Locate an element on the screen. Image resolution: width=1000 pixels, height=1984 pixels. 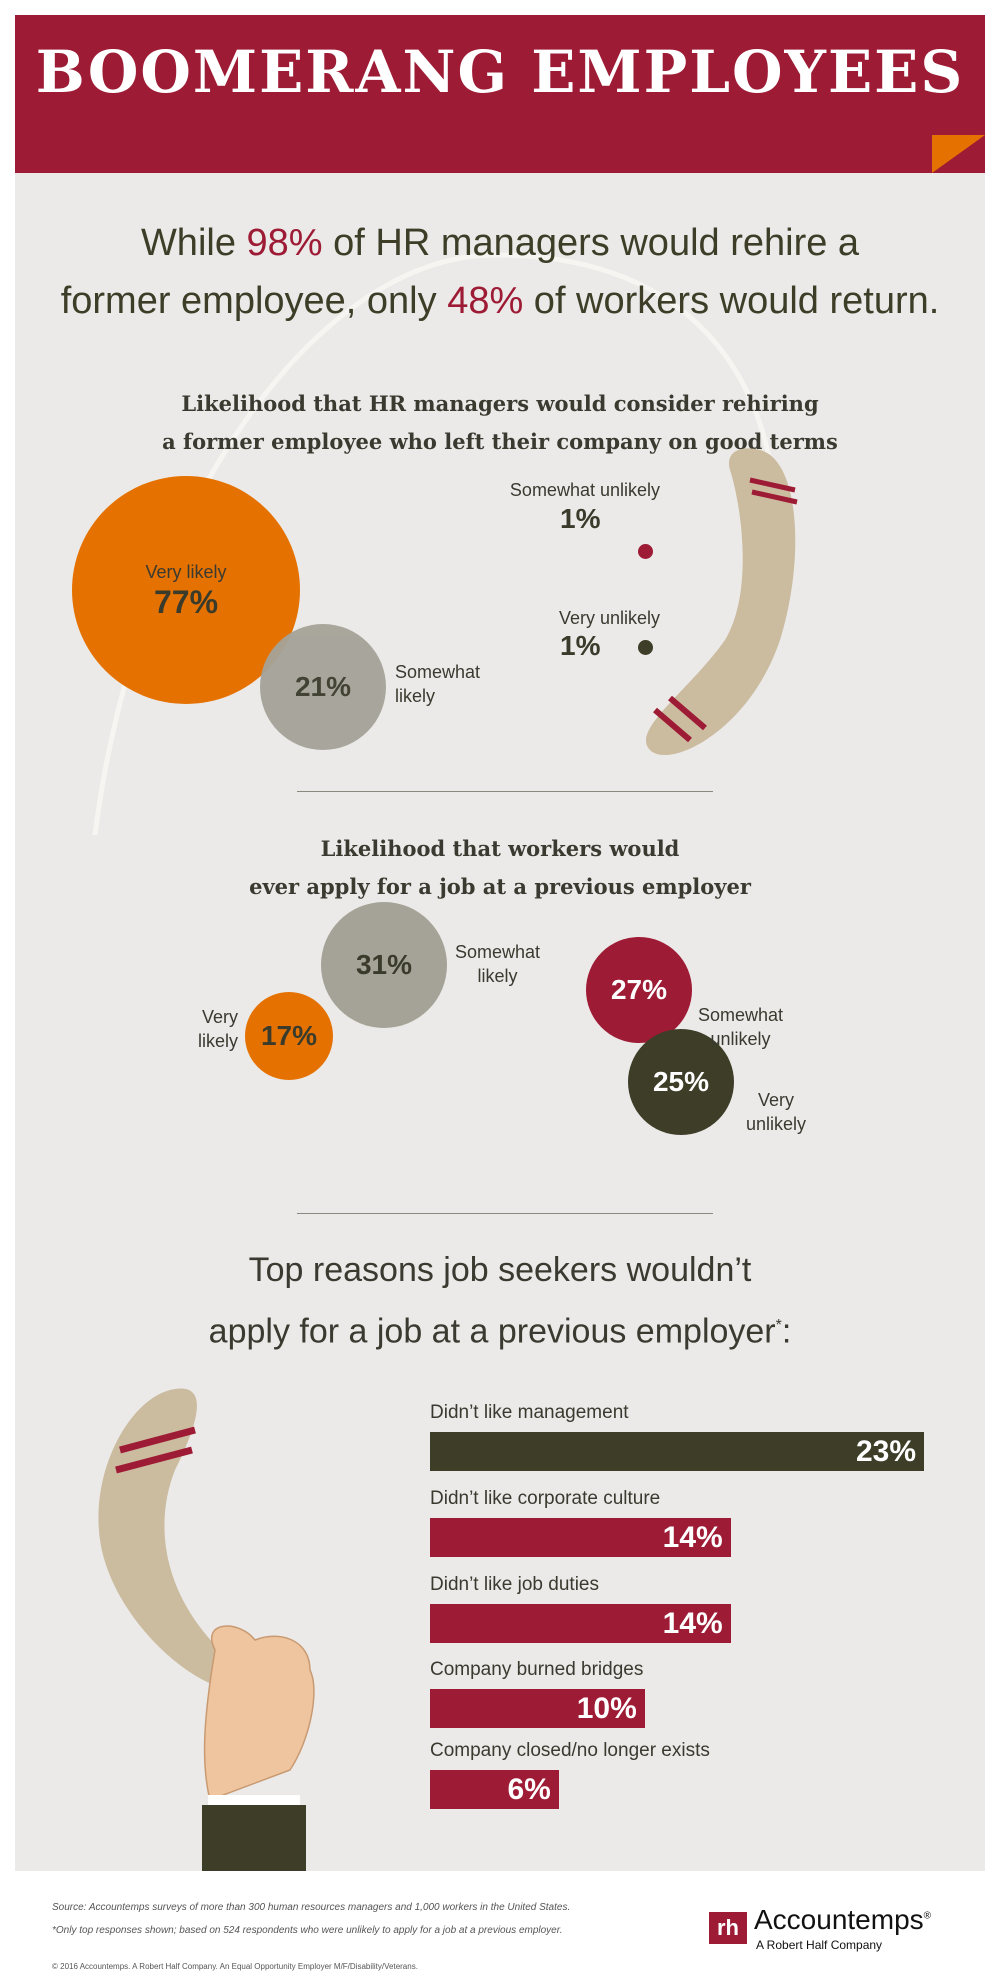
headline-line-1: While 98% of HR managers would rehire a is located at coordinates (500, 243).